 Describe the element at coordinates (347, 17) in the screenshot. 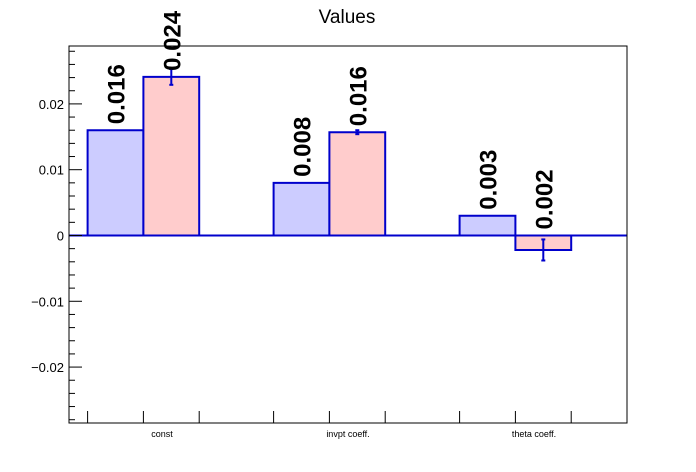

I see `chart-title: Values` at that location.